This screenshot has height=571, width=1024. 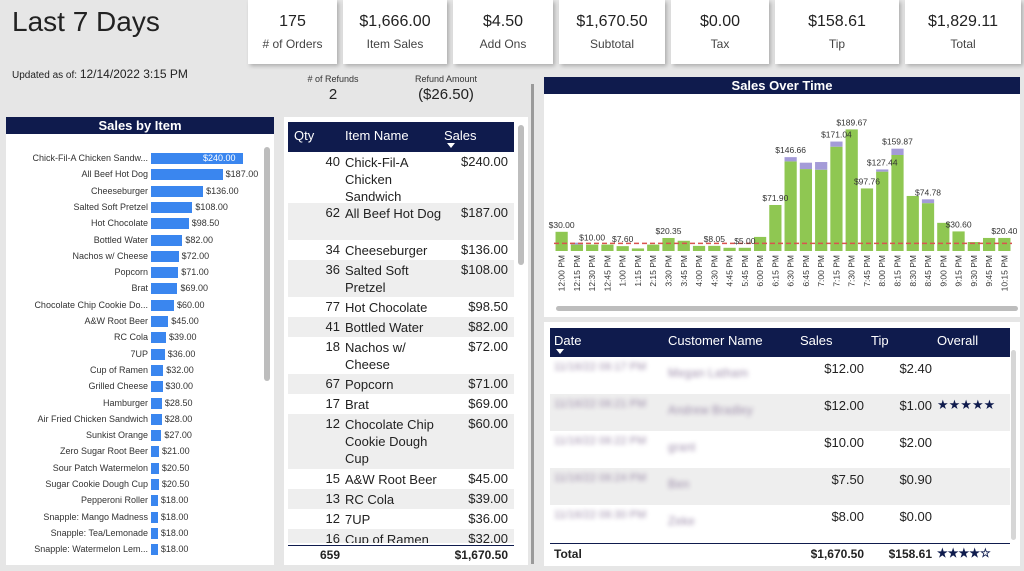 I want to click on kpi-card-tax: $0.00 Tax, so click(x=720, y=32).